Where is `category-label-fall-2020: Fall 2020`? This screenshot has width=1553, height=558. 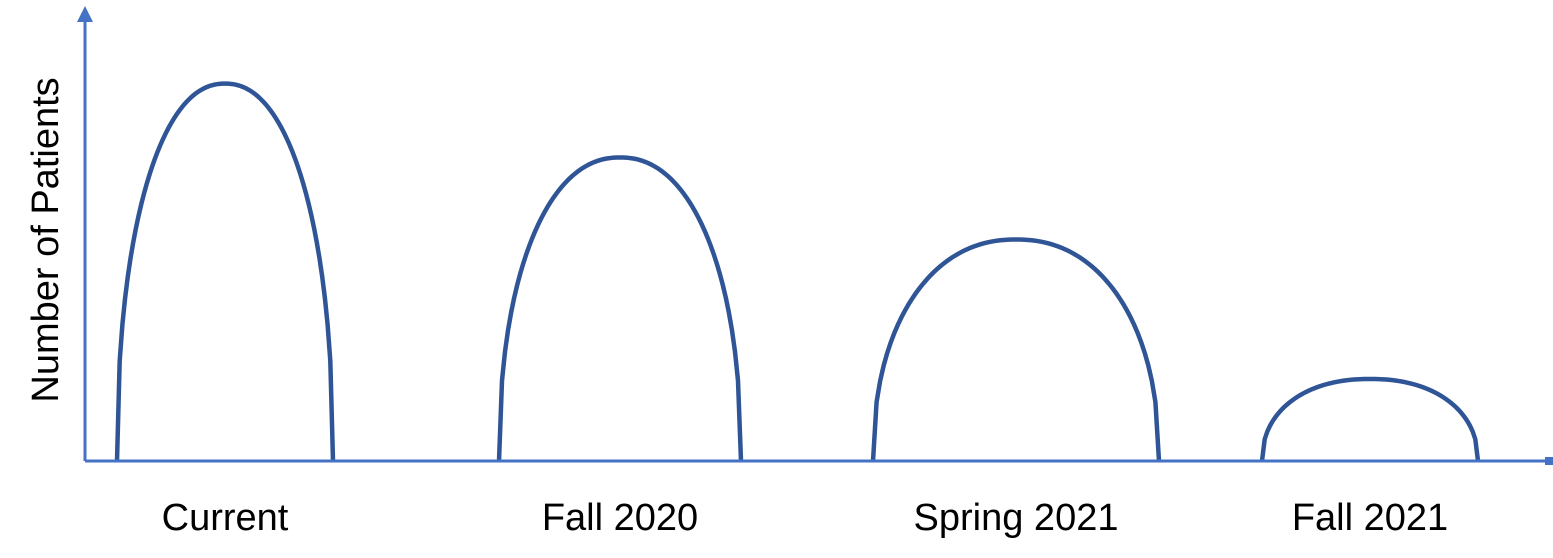
category-label-fall-2020: Fall 2020 is located at coordinates (620, 518).